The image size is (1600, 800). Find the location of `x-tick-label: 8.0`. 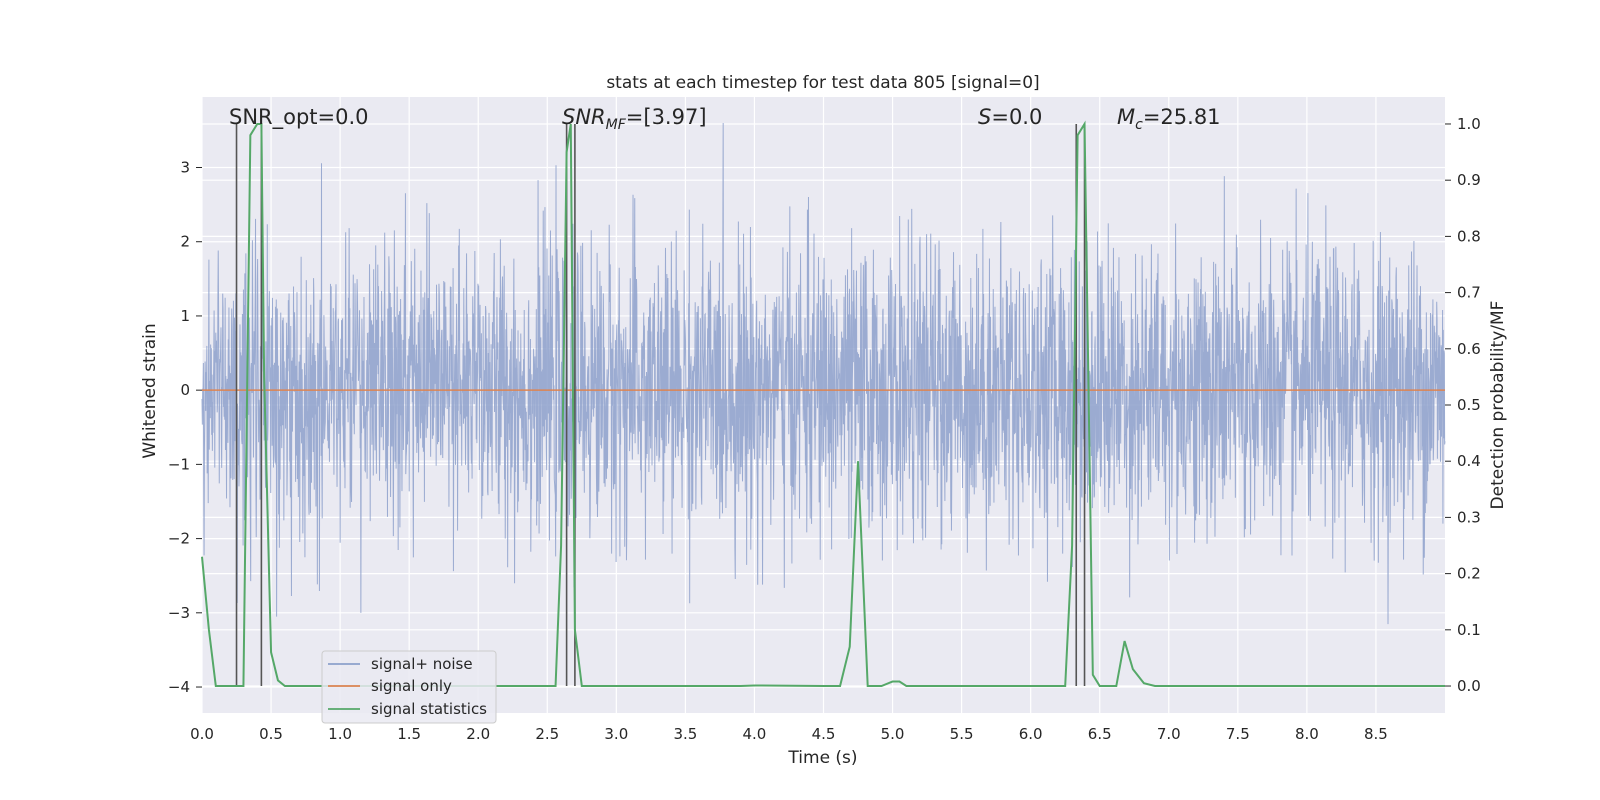

x-tick-label: 8.0 is located at coordinates (1307, 734).